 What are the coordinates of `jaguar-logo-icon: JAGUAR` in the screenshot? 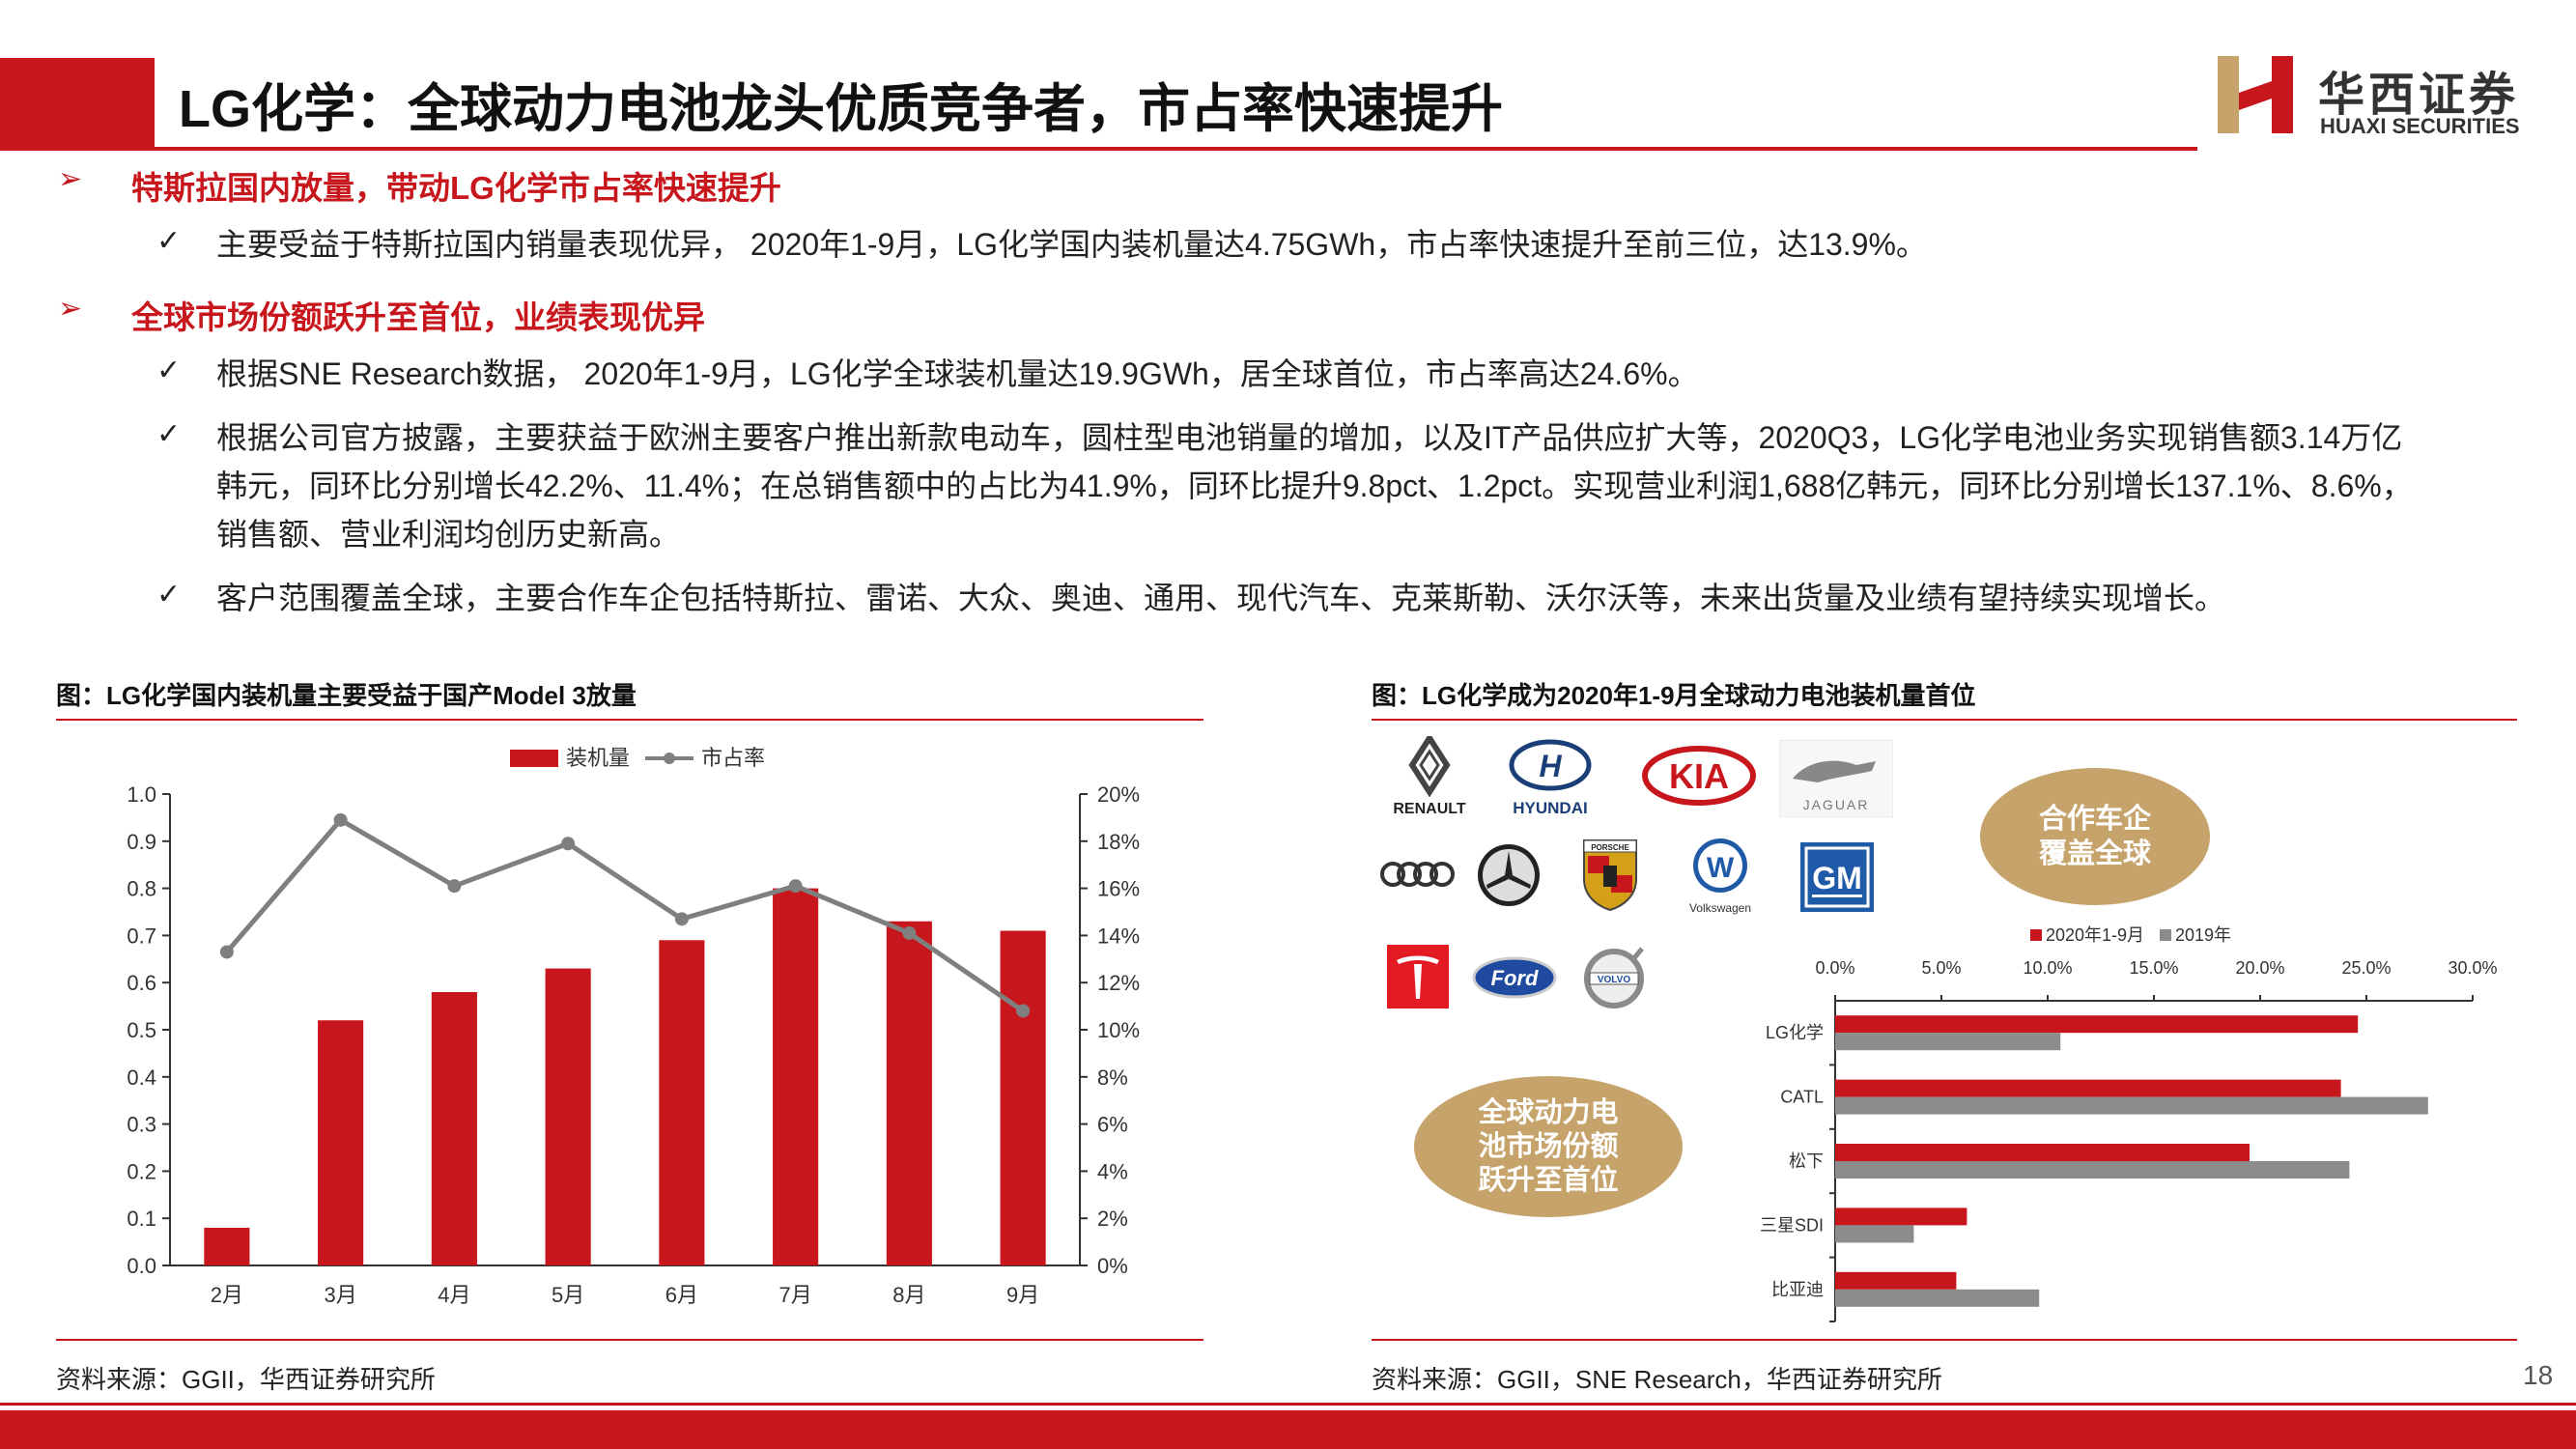 It's located at (1836, 778).